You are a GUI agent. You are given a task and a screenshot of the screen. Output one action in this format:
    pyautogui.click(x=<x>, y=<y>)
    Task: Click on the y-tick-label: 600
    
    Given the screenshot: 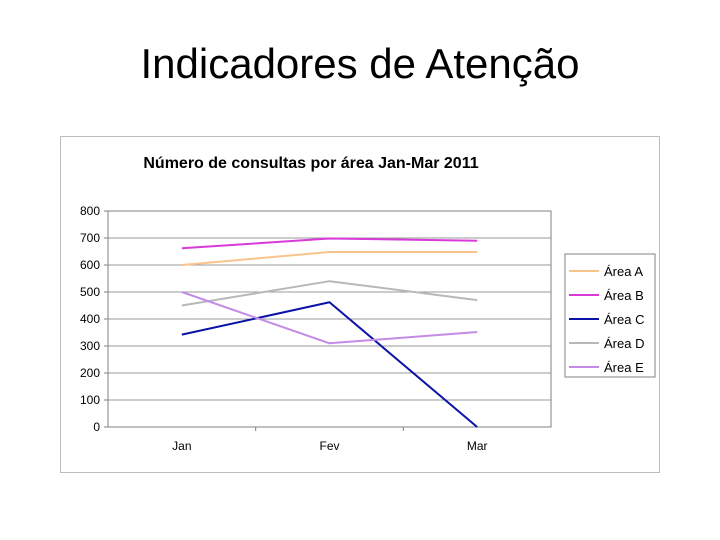 What is the action you would take?
    pyautogui.click(x=90, y=265)
    